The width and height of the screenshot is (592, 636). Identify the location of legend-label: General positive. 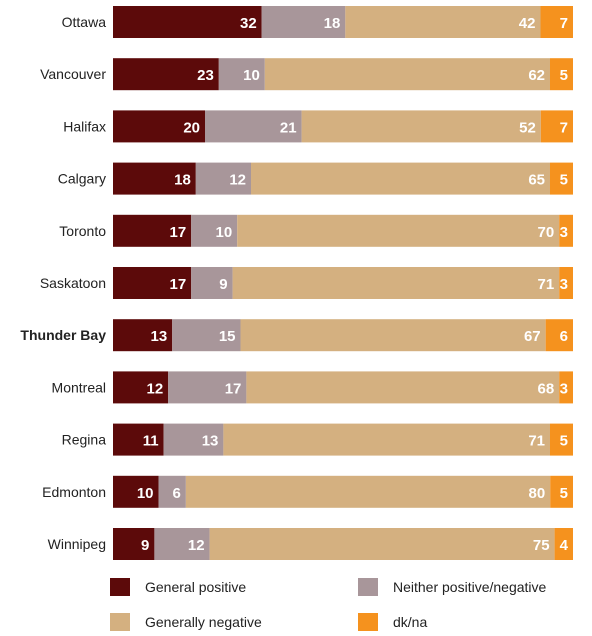
(195, 587).